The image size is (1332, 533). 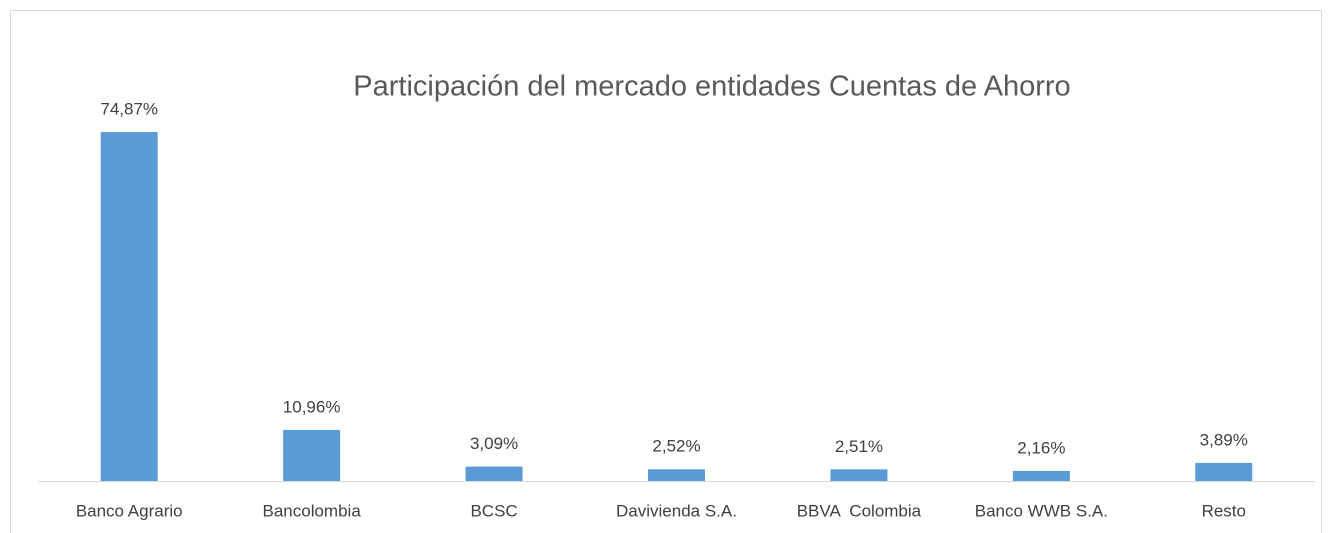 What do you see at coordinates (1041, 510) in the screenshot?
I see `x-tick-label: Banco WWB S.A.` at bounding box center [1041, 510].